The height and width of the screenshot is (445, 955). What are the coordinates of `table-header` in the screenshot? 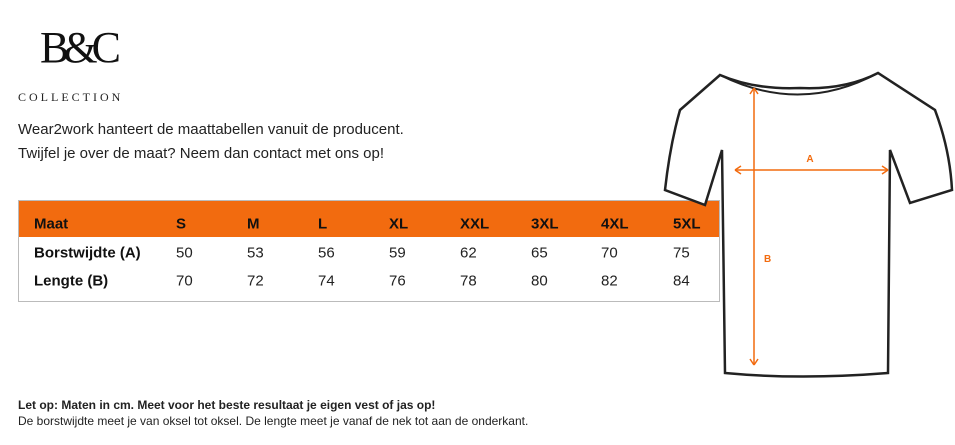 It's located at (369, 219).